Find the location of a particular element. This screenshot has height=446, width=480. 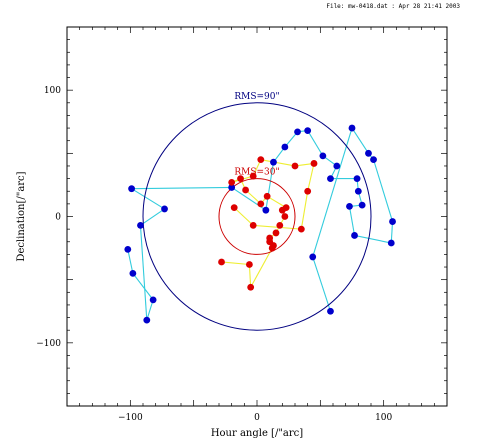

y-tick-label: 100 is located at coordinates (52, 91).